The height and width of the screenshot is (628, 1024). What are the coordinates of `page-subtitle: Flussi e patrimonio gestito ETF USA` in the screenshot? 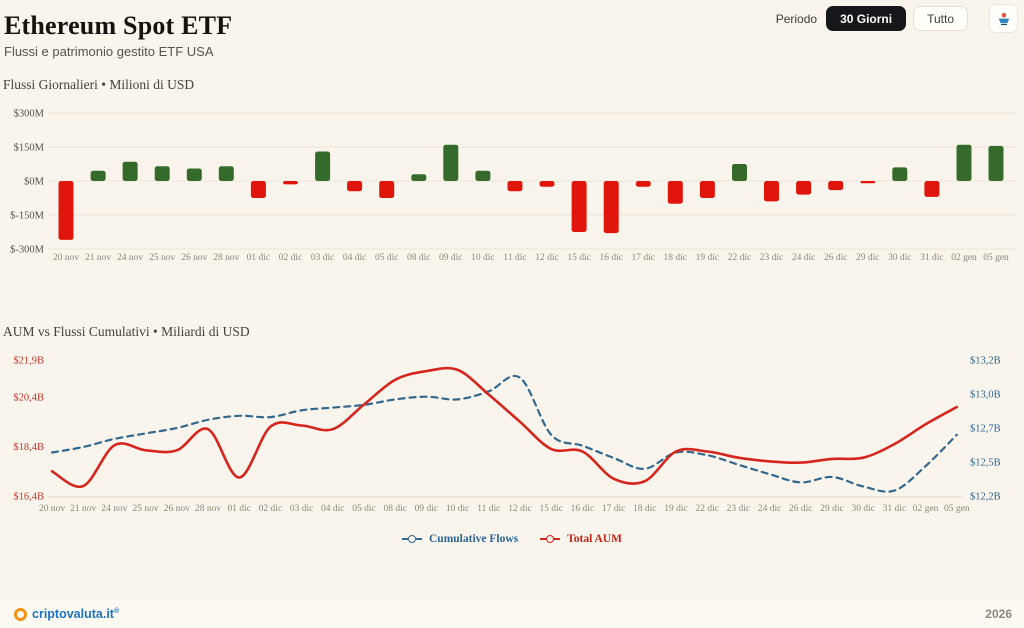 It's located at (109, 51).